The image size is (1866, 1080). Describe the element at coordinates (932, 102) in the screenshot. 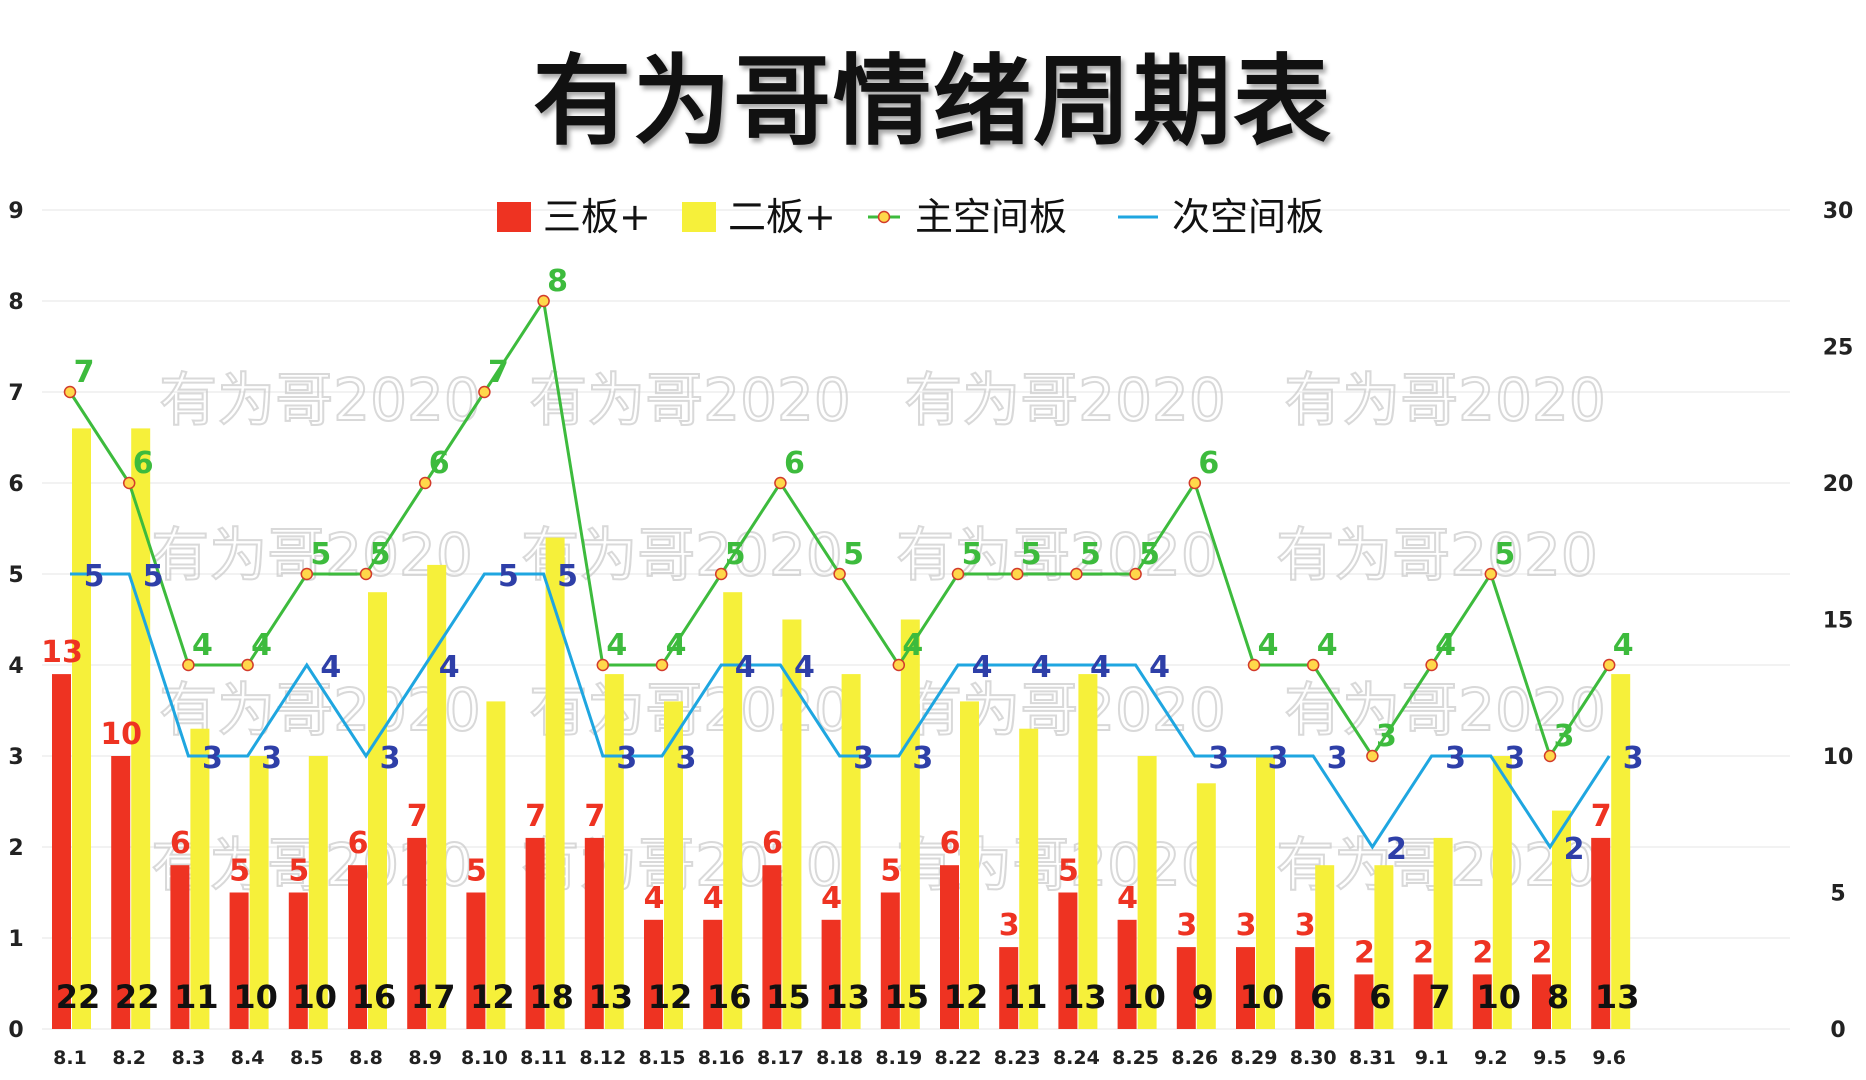

I see `chart-title: 有为哥情绪周期表` at that location.